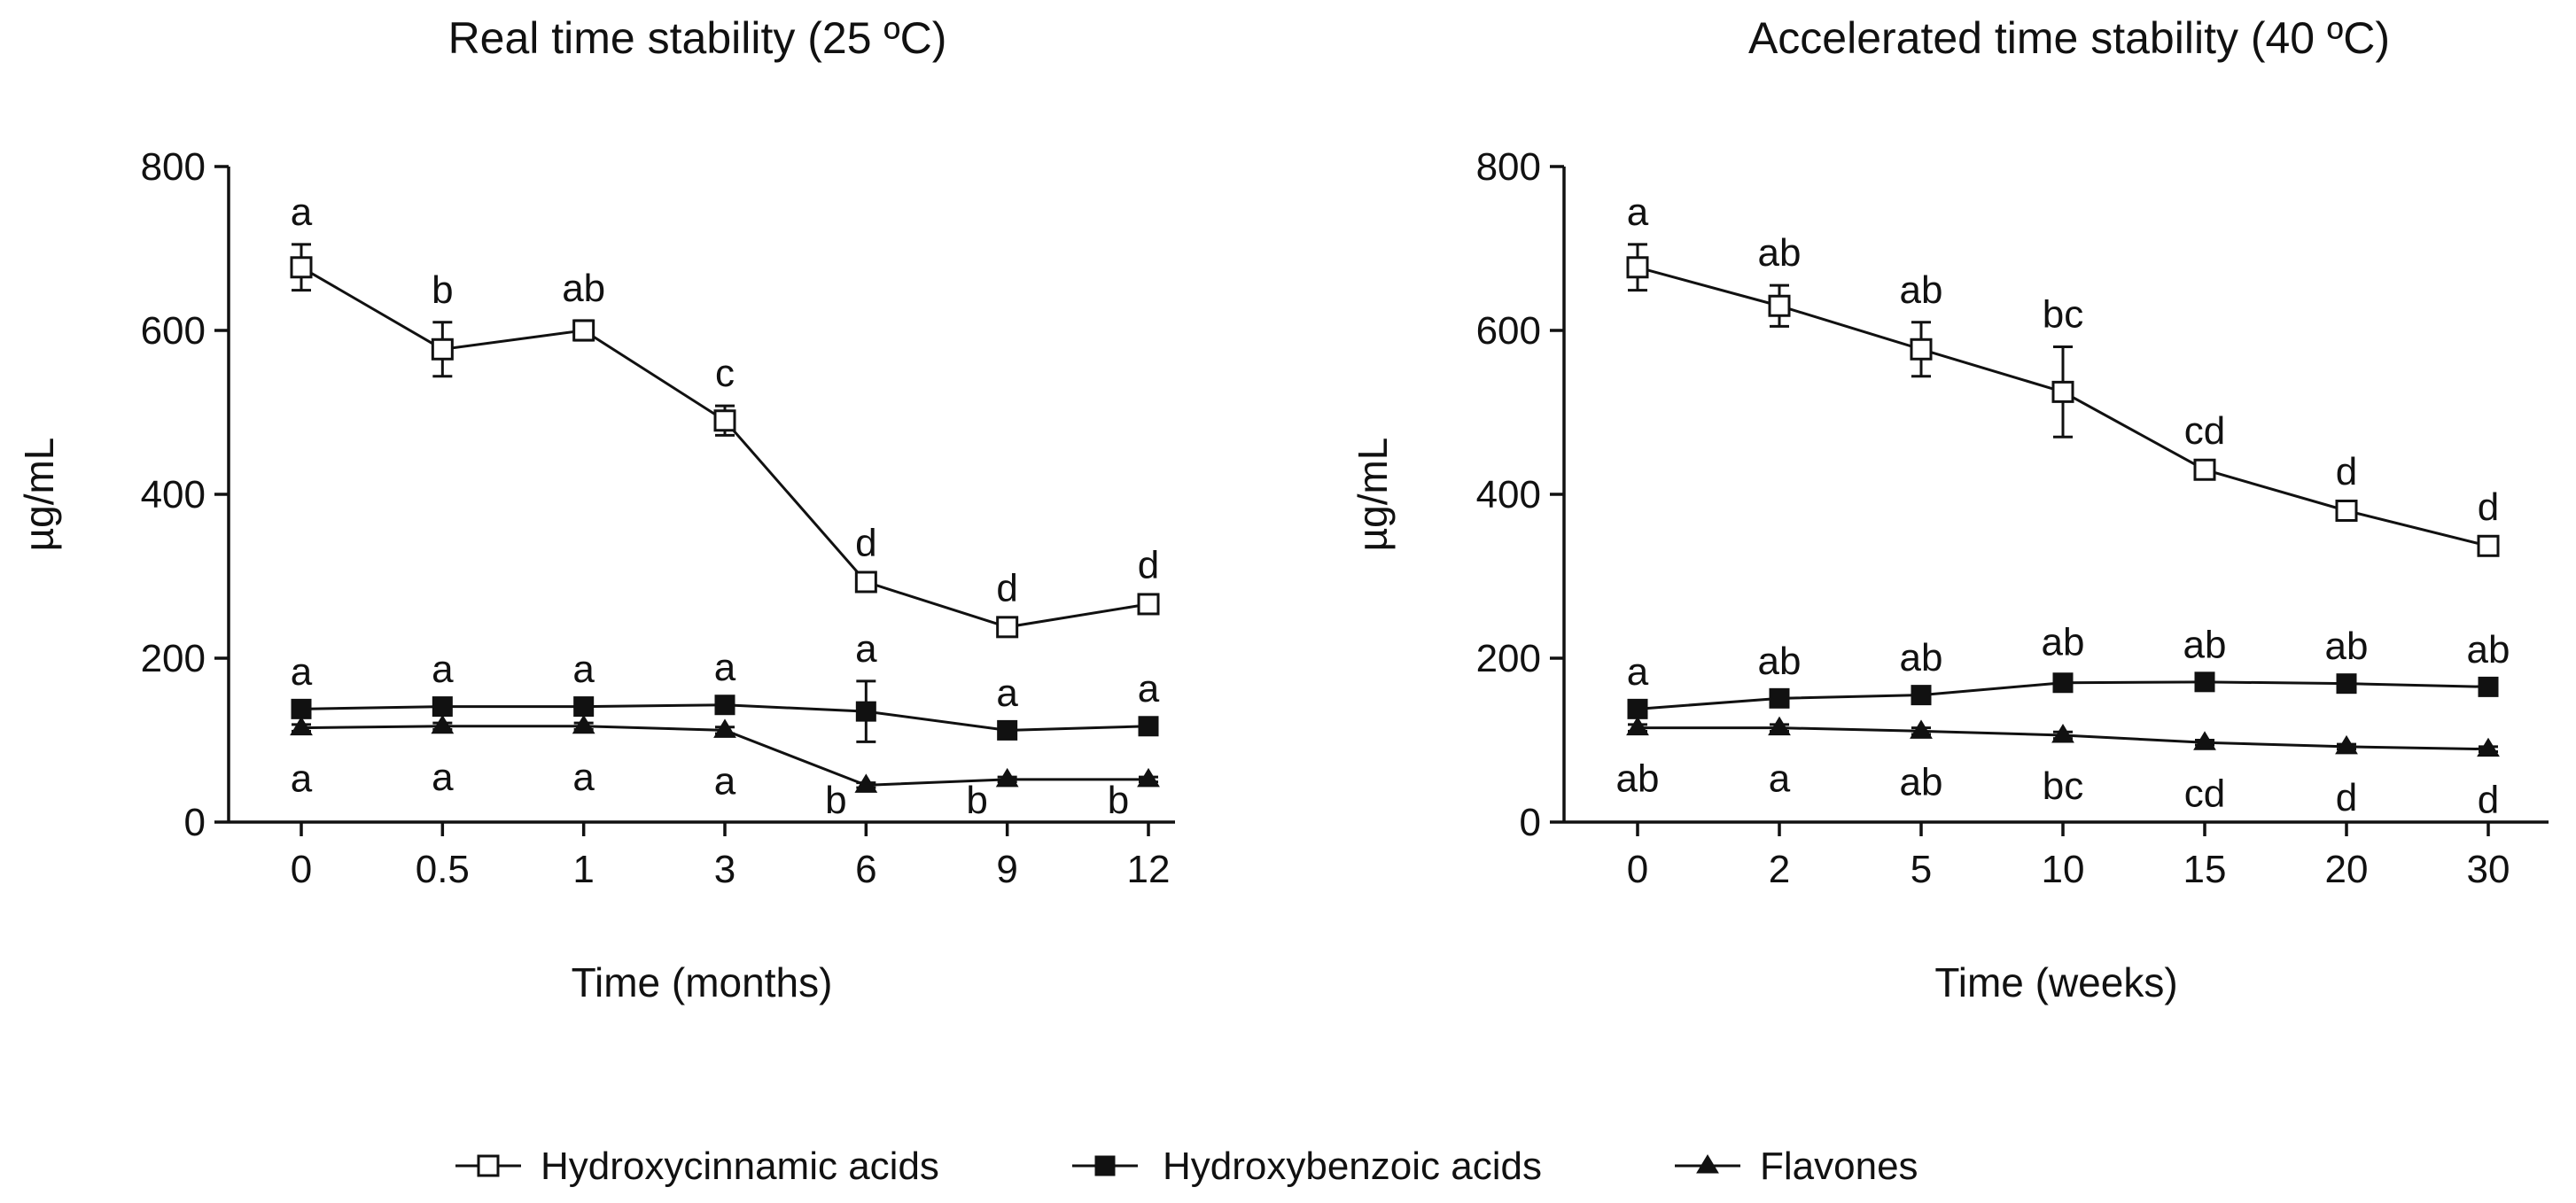 Image resolution: width=2576 pixels, height=1203 pixels. I want to click on x-tick-label: 3, so click(724, 869).